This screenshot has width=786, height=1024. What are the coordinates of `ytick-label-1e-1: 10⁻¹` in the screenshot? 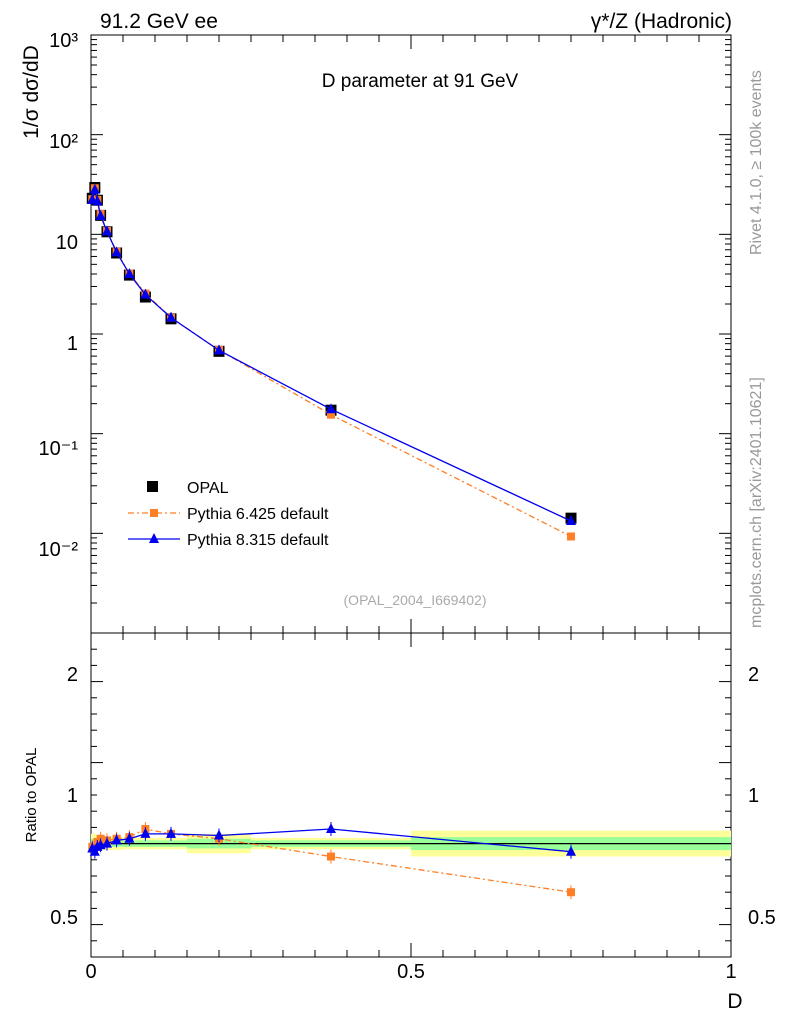 It's located at (59, 449).